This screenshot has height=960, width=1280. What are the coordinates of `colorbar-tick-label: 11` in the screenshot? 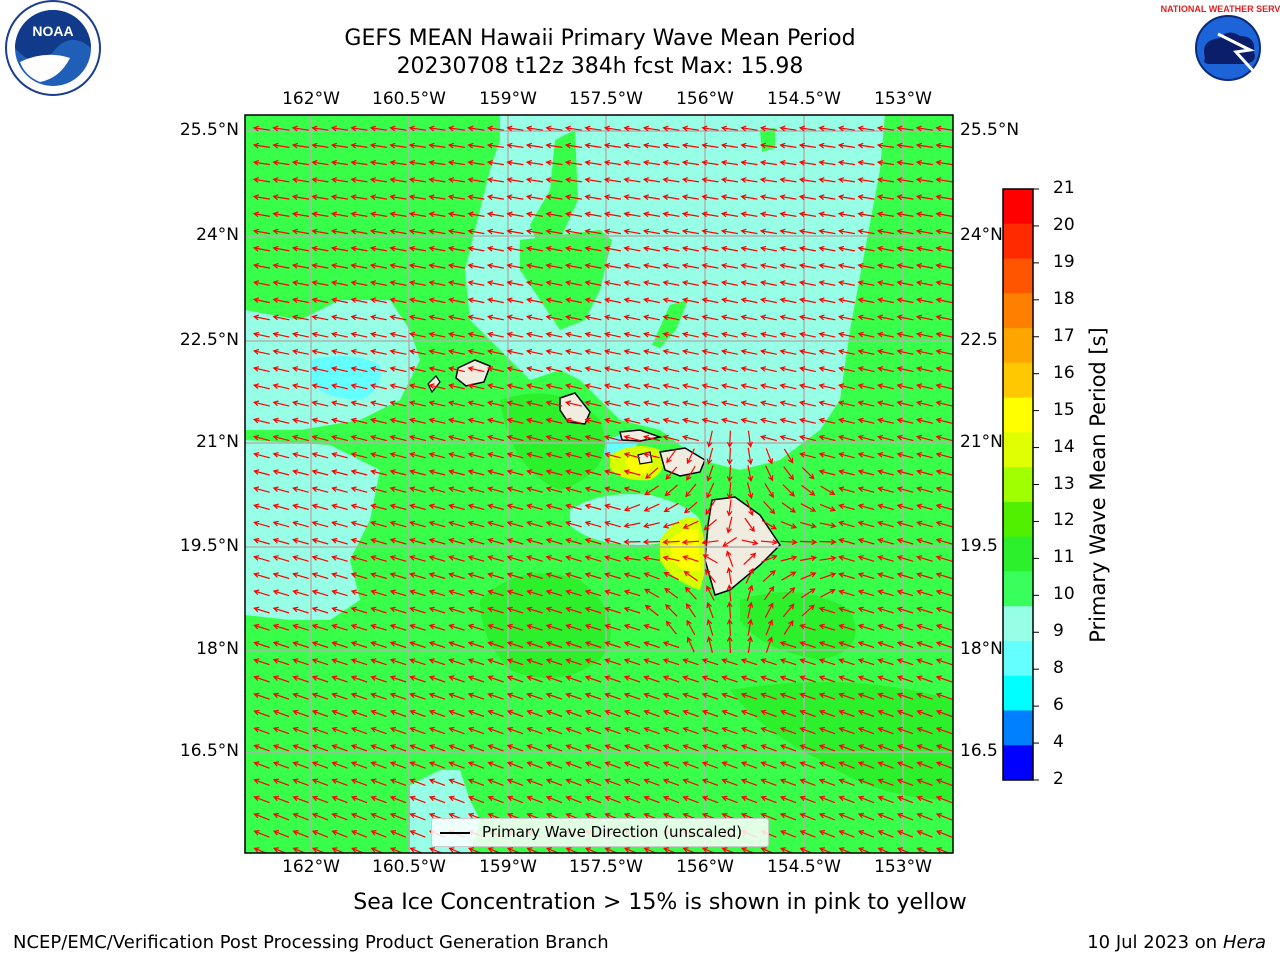 It's located at (1064, 557).